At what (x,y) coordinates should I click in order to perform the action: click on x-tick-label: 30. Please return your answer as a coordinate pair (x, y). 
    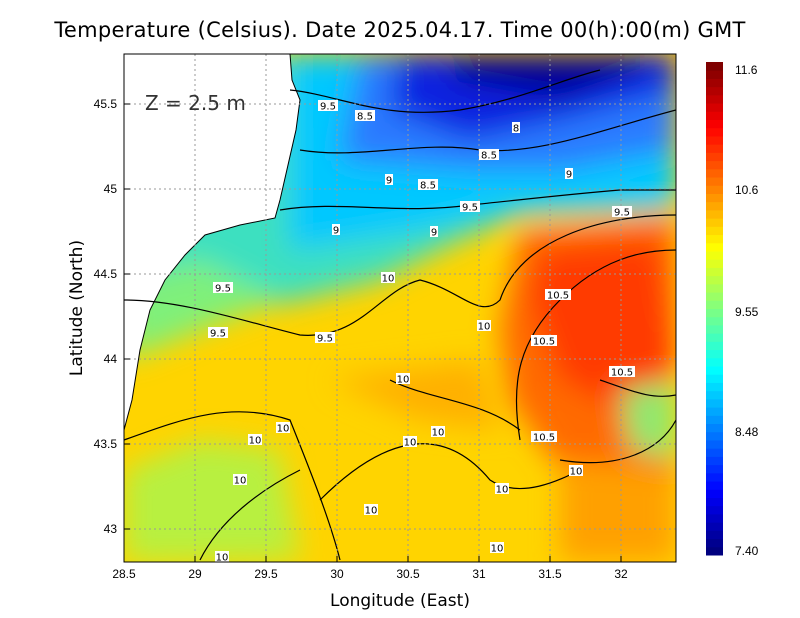
    Looking at the image, I should click on (337, 574).